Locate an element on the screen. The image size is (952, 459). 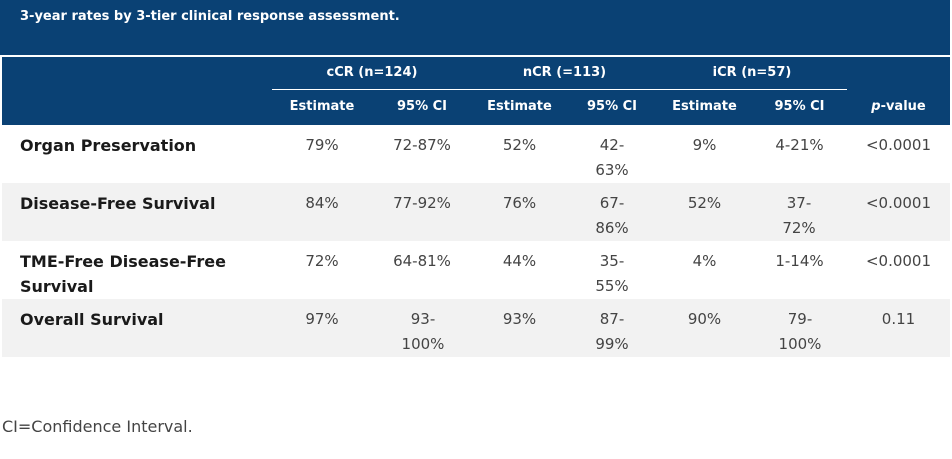
group-header-divider is located at coordinates (559, 89).